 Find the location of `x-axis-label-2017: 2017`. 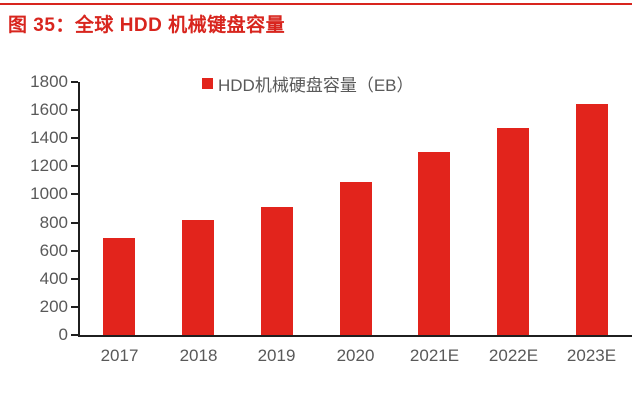

x-axis-label-2017: 2017 is located at coordinates (119, 355).